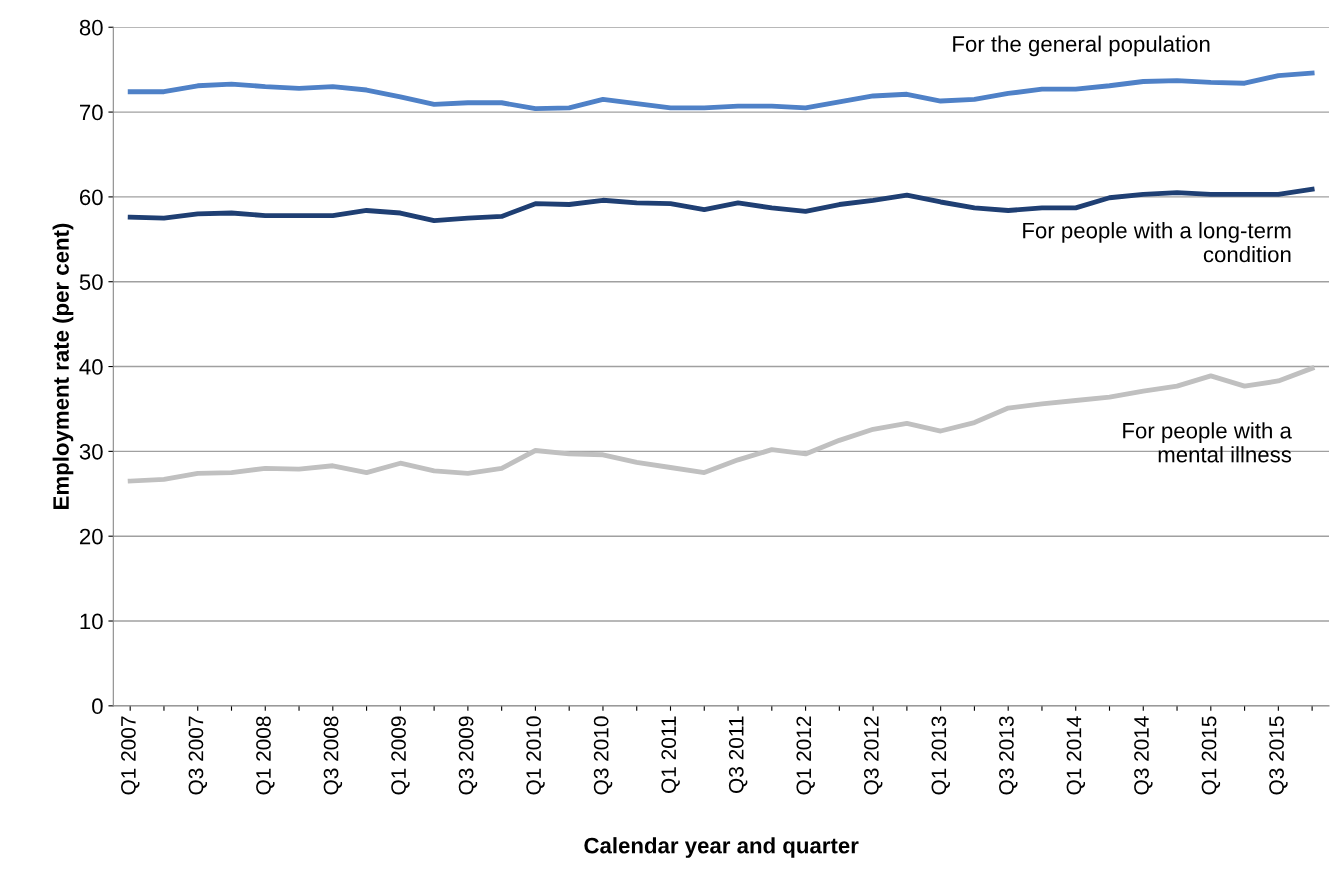 This screenshot has height=879, width=1333. I want to click on x-tick-label: Q3 2010, so click(603, 755).